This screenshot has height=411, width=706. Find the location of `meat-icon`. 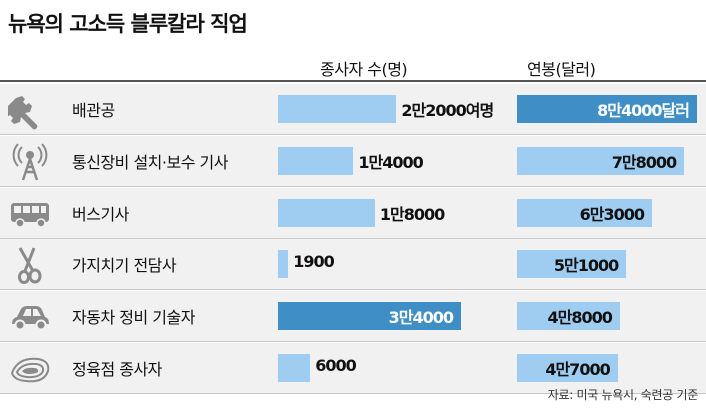

meat-icon is located at coordinates (30, 369).